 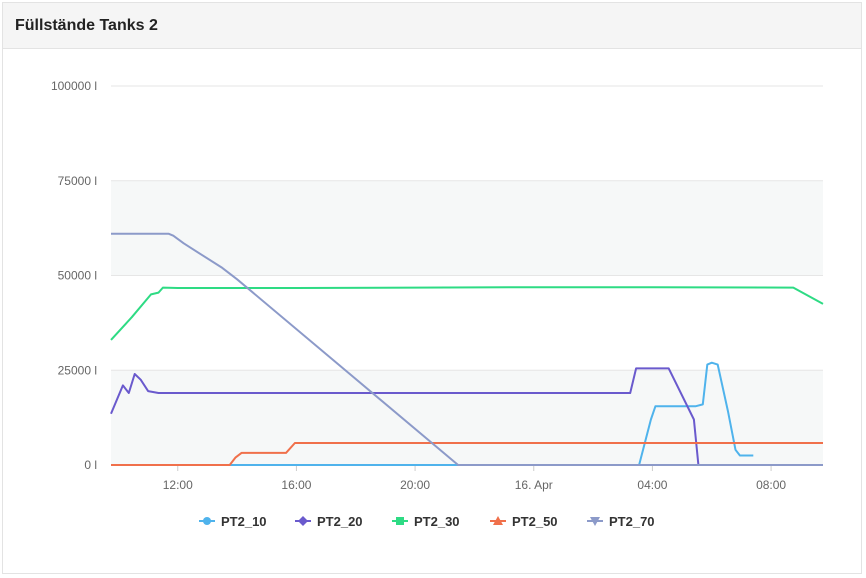 I want to click on legend-item-pt2-30: PT2_30, so click(x=426, y=521).